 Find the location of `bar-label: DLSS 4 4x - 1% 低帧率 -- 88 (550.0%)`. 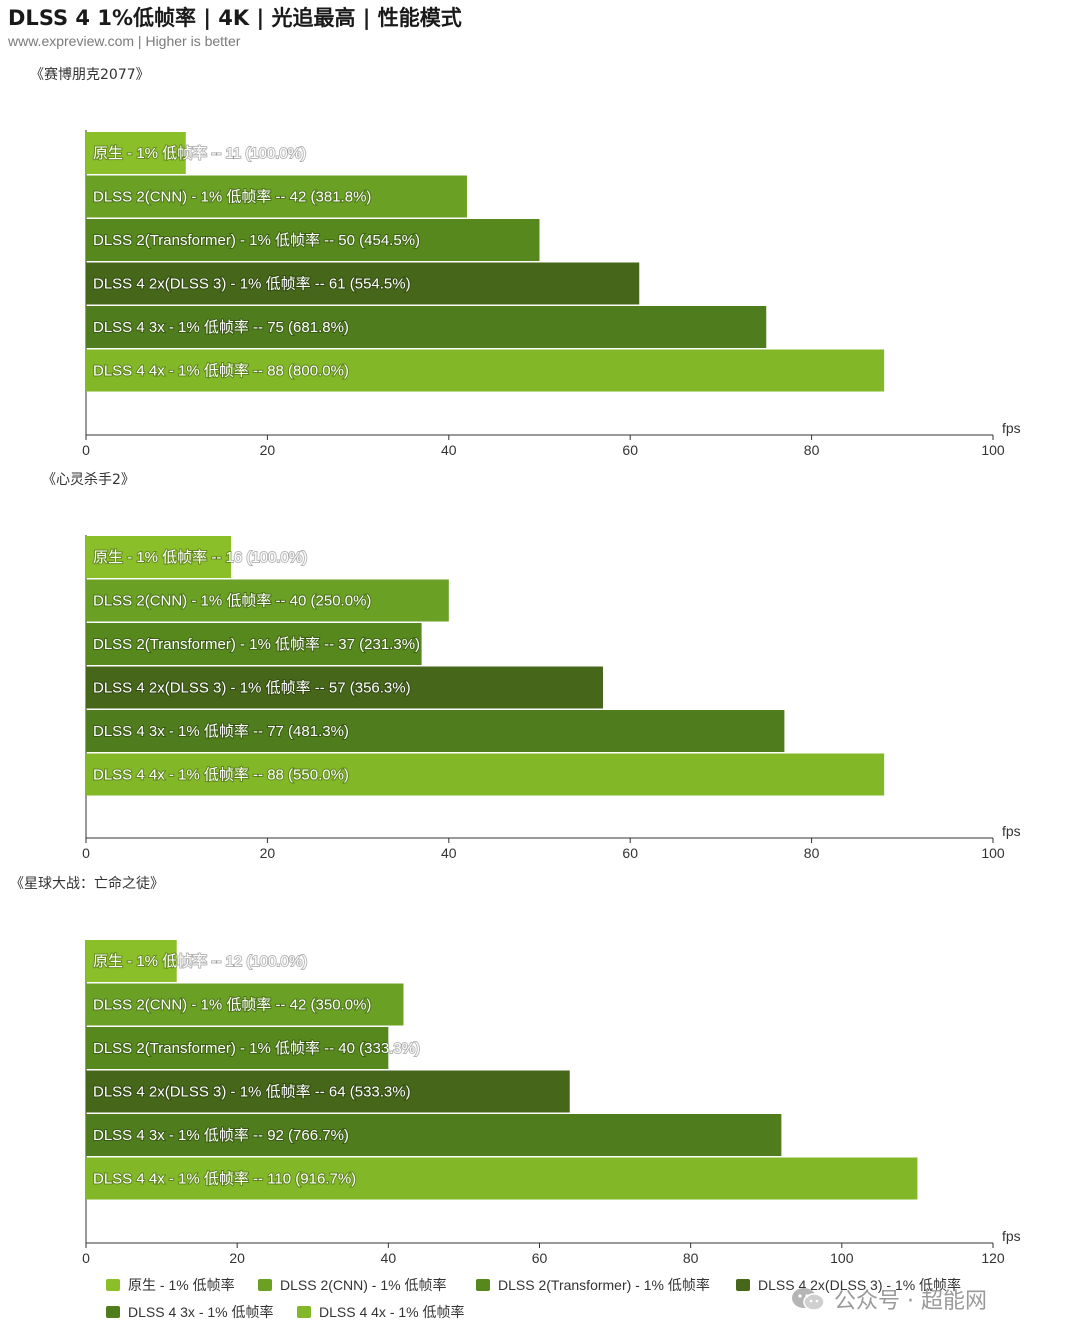

bar-label: DLSS 4 4x - 1% 低帧率 -- 88 (550.0%) is located at coordinates (221, 775).